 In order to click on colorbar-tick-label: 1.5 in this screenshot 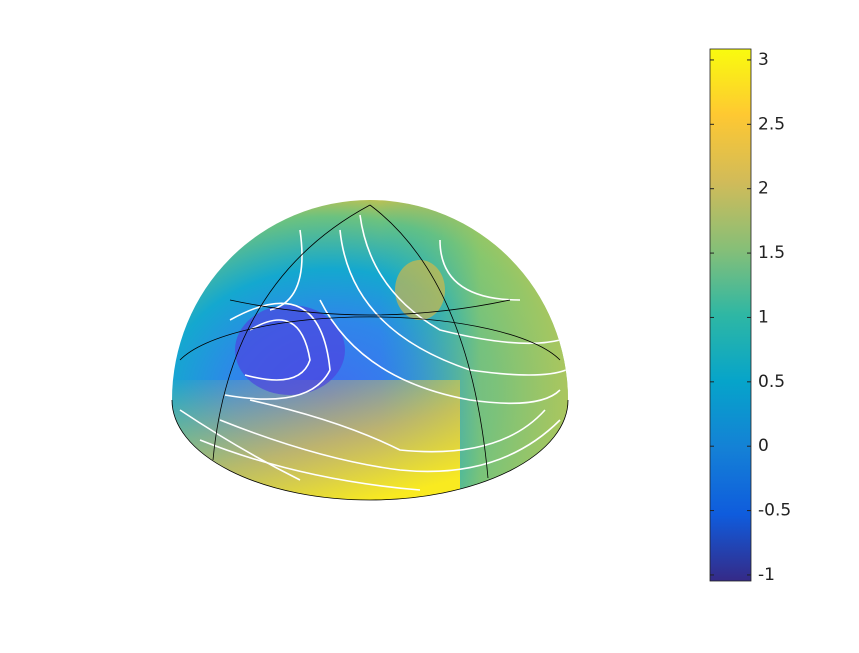, I will do `click(771, 253)`.